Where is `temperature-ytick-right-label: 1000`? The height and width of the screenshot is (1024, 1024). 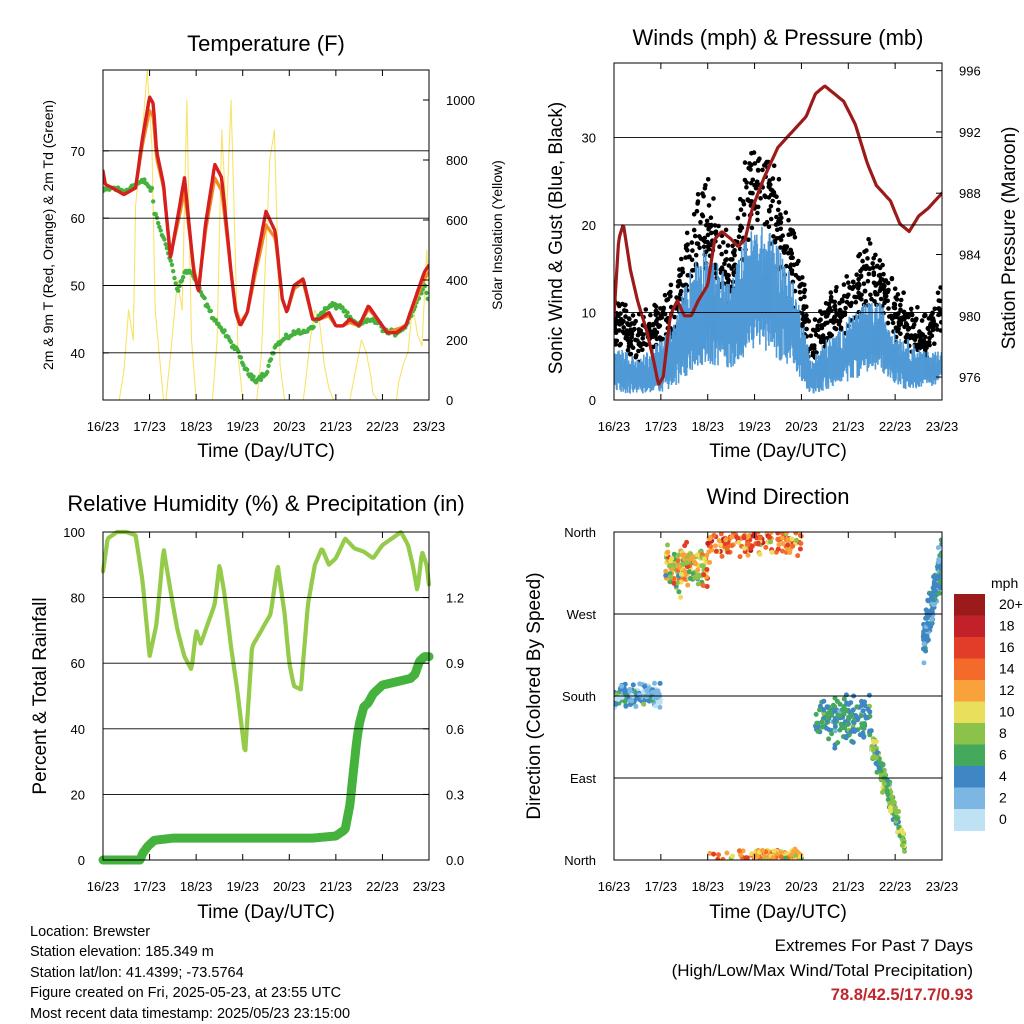 temperature-ytick-right-label: 1000 is located at coordinates (460, 100).